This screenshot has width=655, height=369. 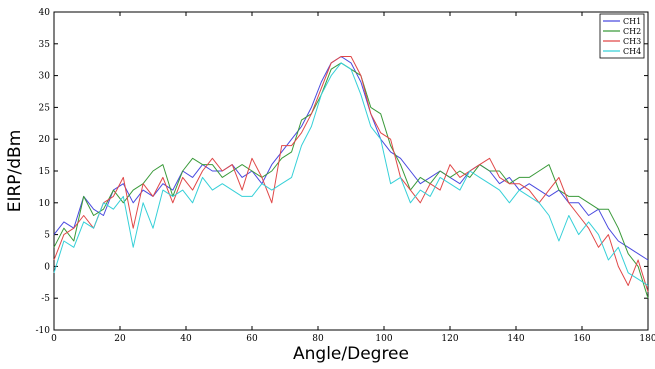 What do you see at coordinates (515, 339) in the screenshot?
I see `x-tick-label: 140` at bounding box center [515, 339].